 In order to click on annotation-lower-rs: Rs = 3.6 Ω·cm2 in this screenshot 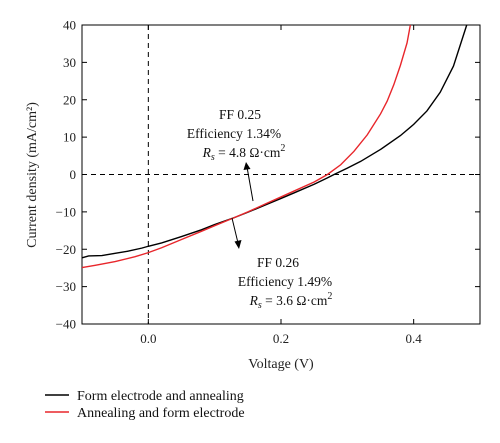, I will do `click(291, 301)`.